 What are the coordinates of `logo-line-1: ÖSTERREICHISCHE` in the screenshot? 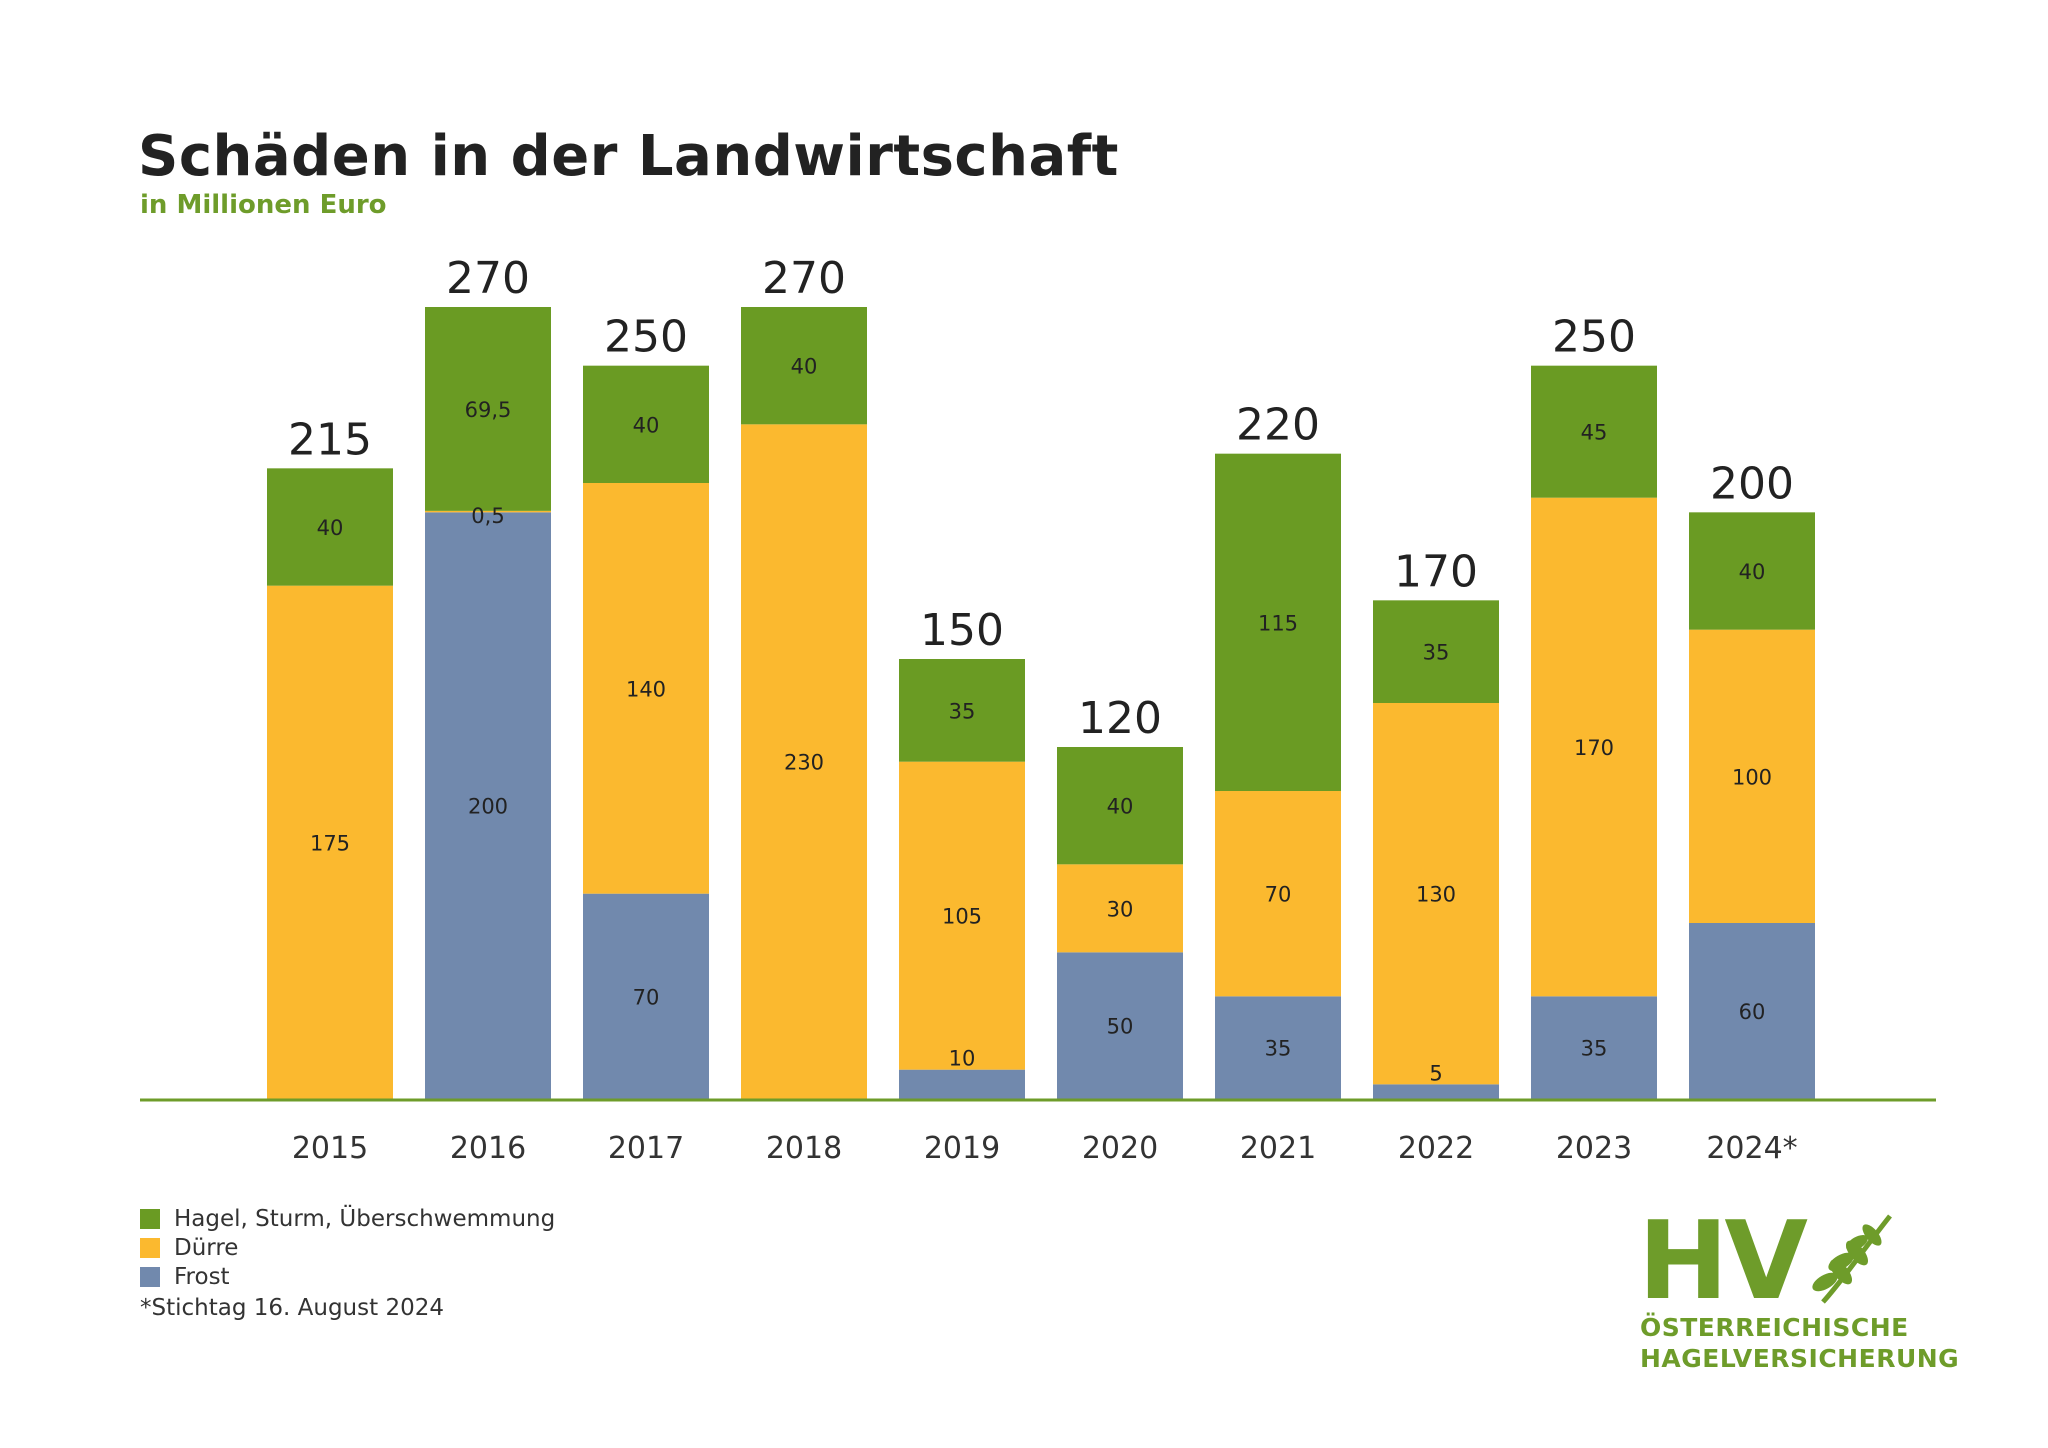 It's located at (1774, 1327).